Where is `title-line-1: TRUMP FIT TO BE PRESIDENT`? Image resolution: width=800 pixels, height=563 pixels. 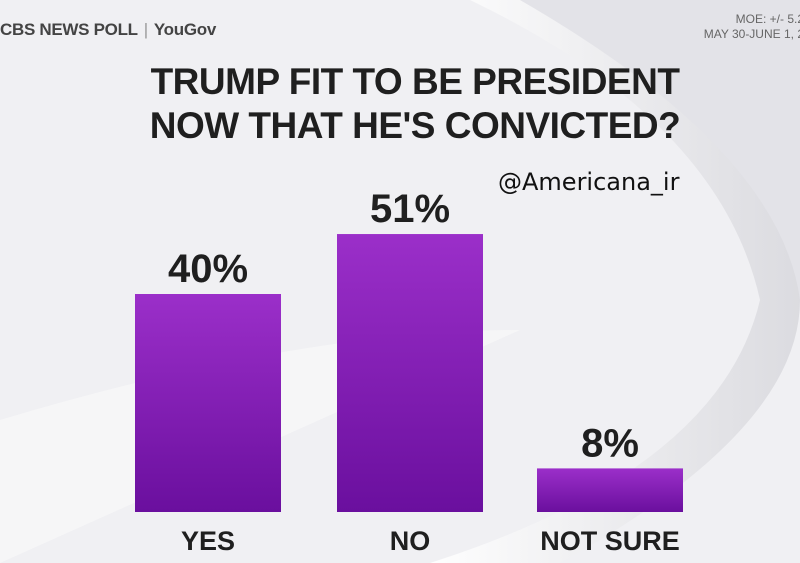 title-line-1: TRUMP FIT TO BE PRESIDENT is located at coordinates (415, 81).